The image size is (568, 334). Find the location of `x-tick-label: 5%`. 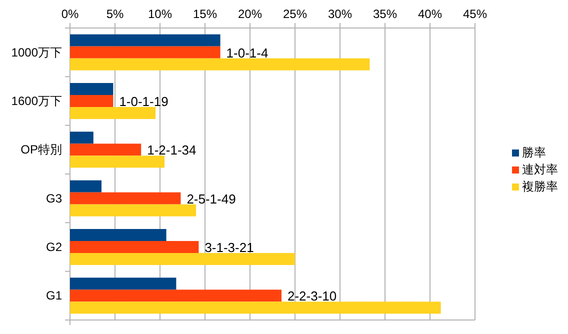

x-tick-label: 5% is located at coordinates (115, 14).